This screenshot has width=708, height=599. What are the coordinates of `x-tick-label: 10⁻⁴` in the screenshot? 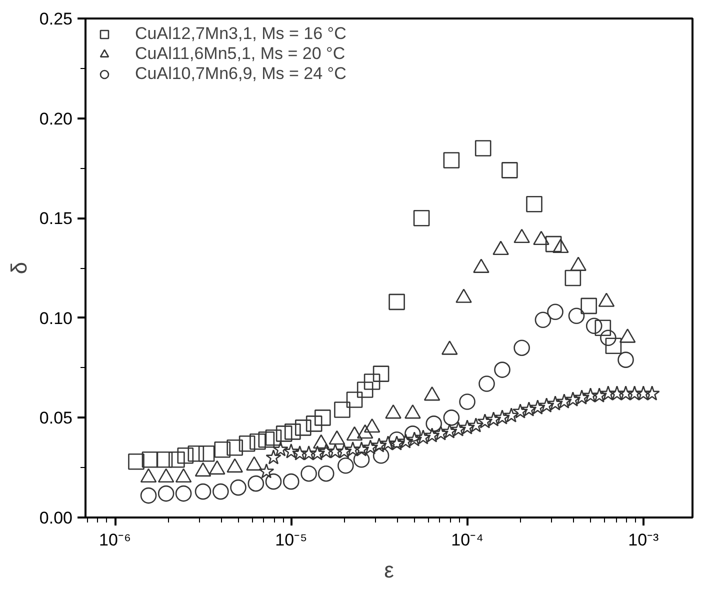 It's located at (467, 540).